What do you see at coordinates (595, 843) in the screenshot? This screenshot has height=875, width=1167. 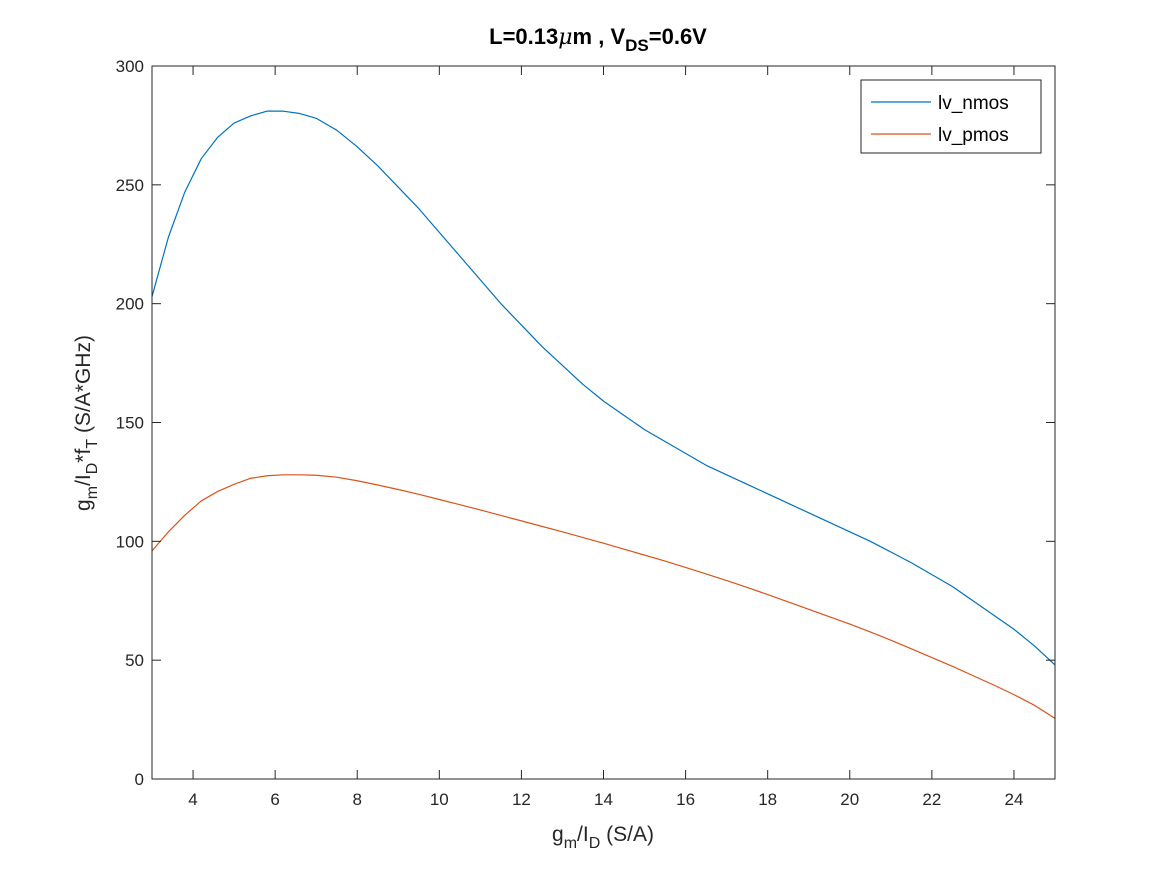 I see `xlabel-i-subscript: D` at bounding box center [595, 843].